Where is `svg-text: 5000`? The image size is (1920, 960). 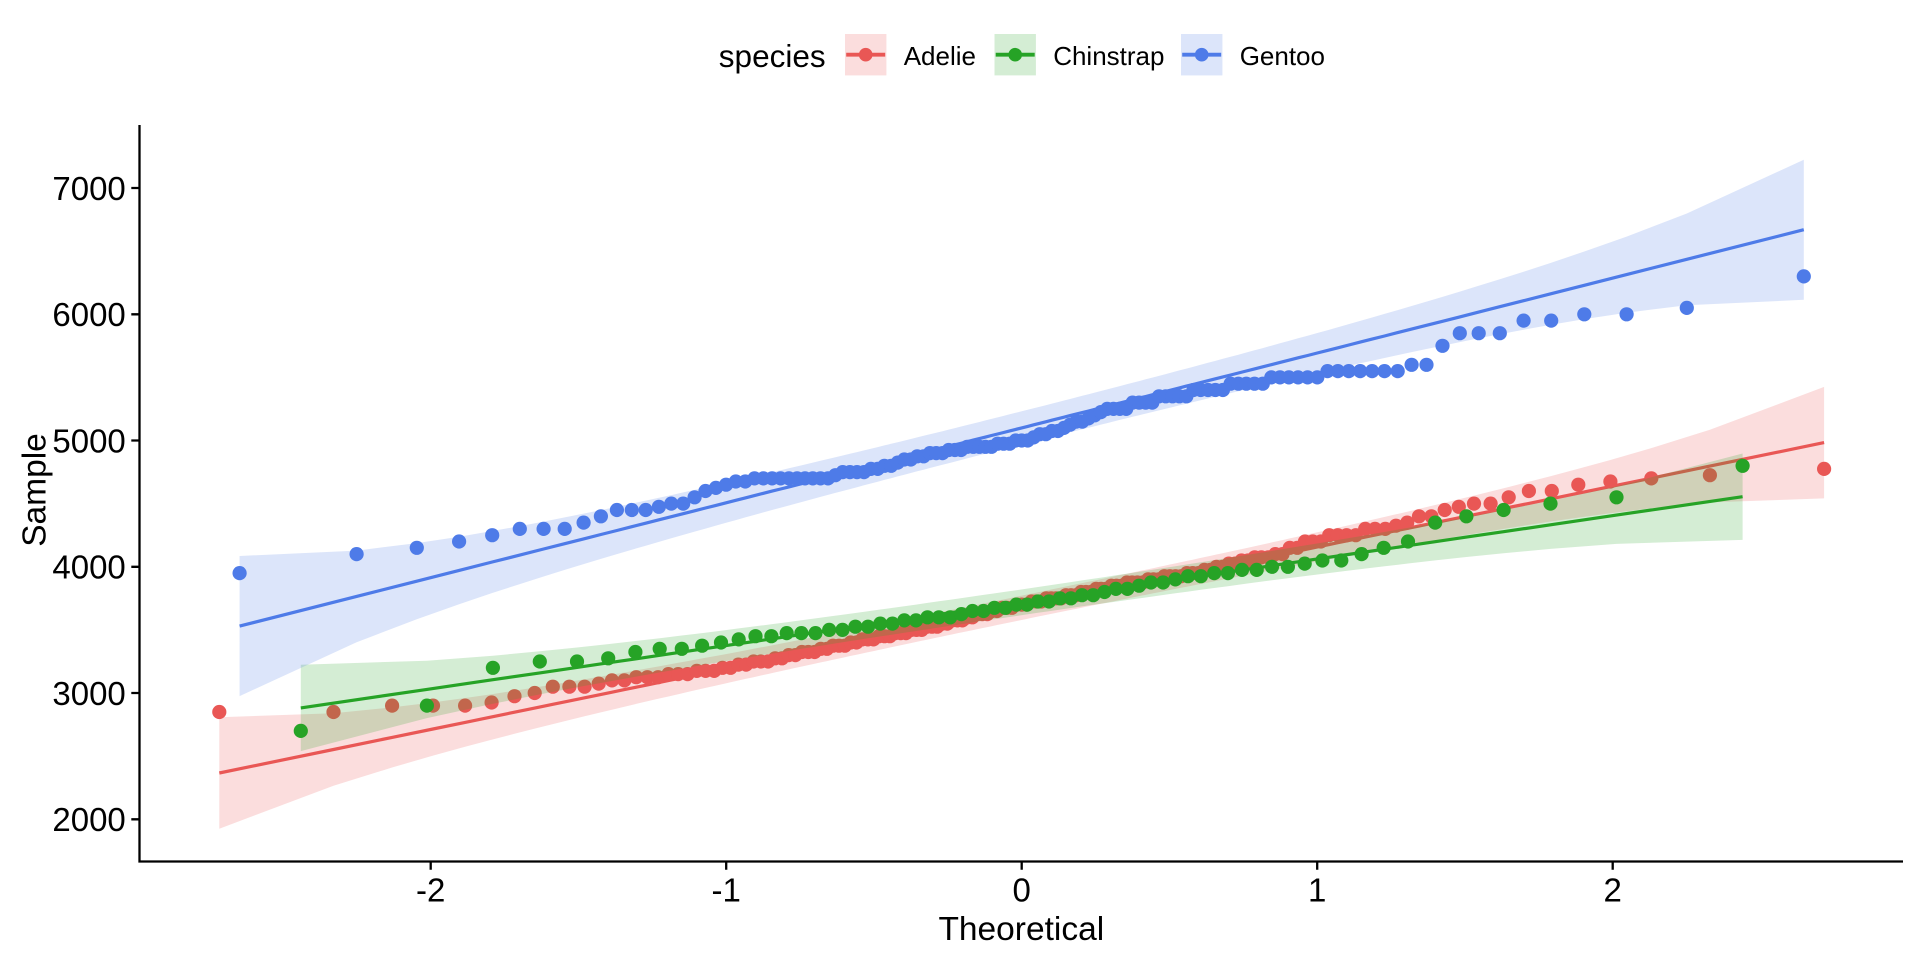
svg-text: 5000 is located at coordinates (88, 440).